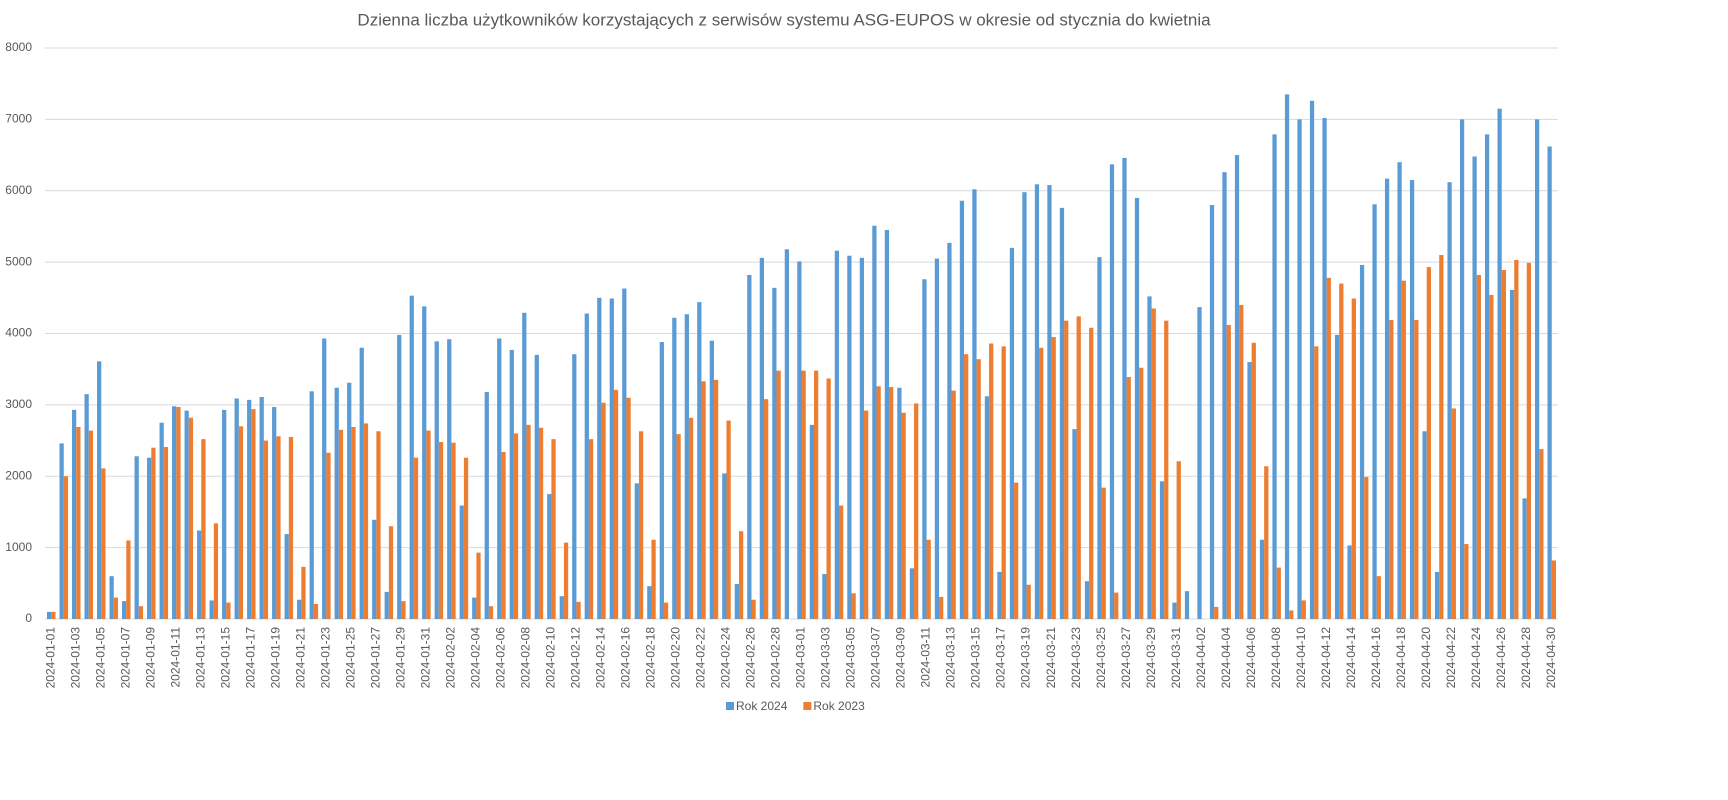 Image resolution: width=1728 pixels, height=800 pixels. What do you see at coordinates (1451, 658) in the screenshot?
I see `x-tick-label: 2024-04-22` at bounding box center [1451, 658].